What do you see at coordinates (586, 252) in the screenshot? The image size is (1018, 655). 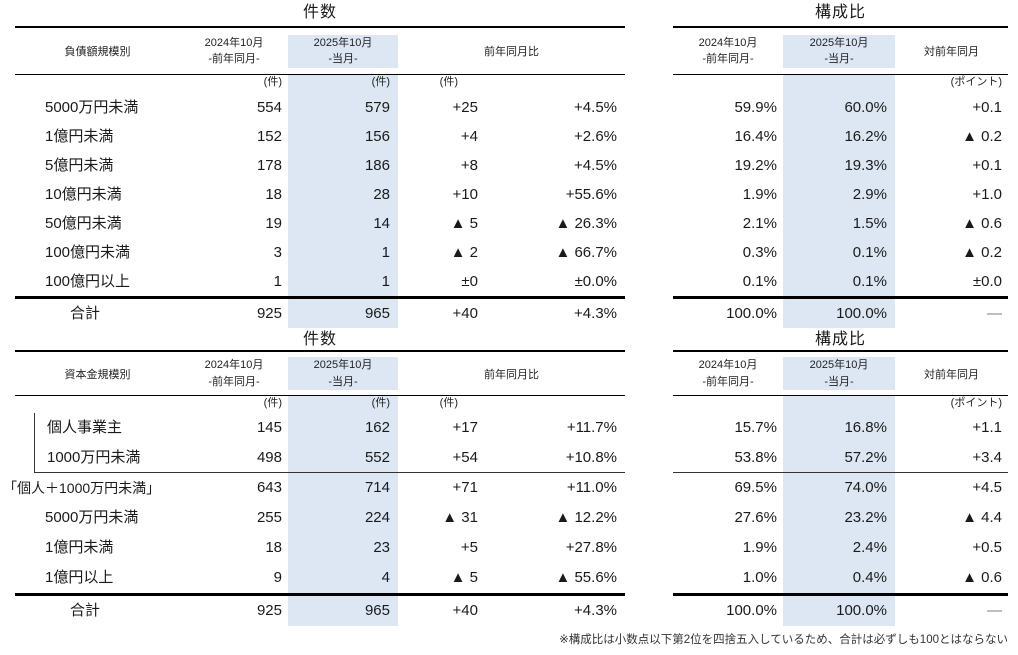 I see `cell-pct: ▲ 66.7%` at bounding box center [586, 252].